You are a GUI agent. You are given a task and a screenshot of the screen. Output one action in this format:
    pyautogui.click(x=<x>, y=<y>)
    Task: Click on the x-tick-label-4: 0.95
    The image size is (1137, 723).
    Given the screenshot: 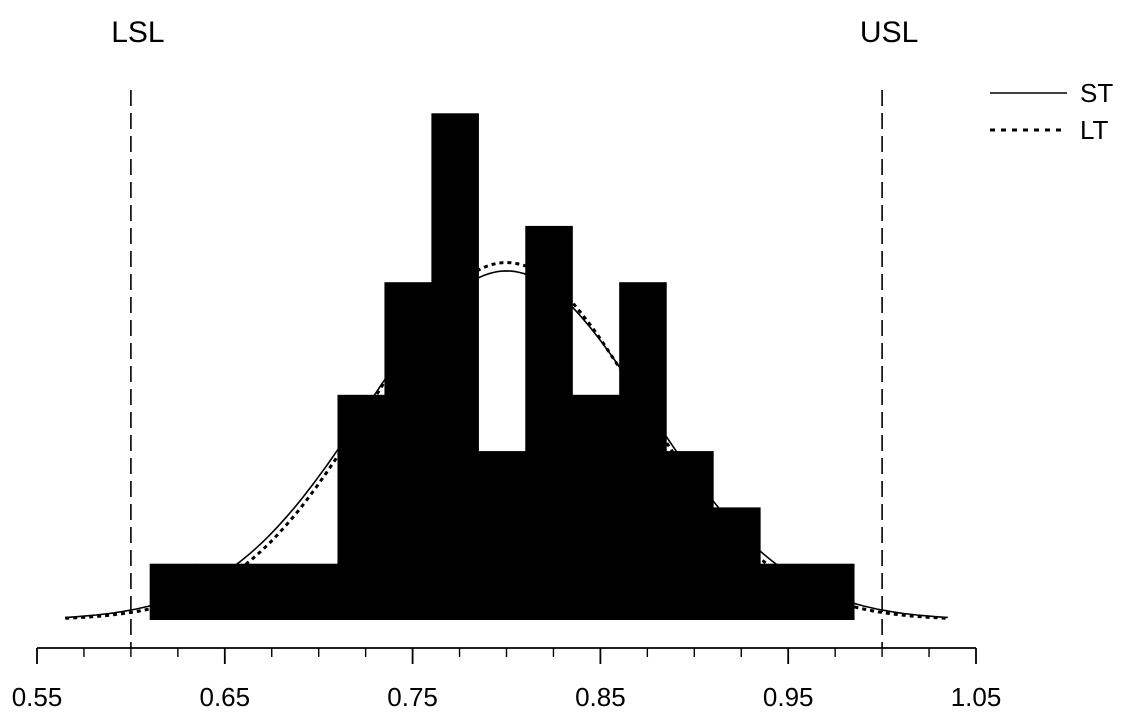 What is the action you would take?
    pyautogui.click(x=788, y=697)
    